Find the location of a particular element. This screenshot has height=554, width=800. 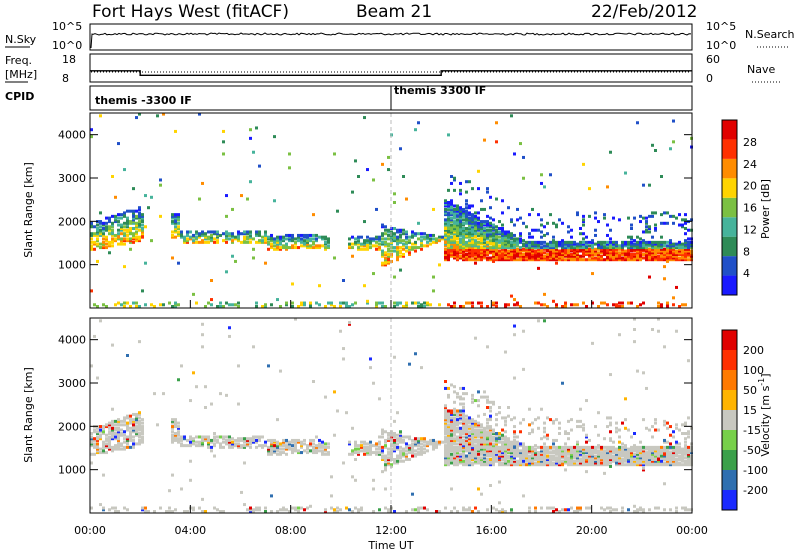

freq-trace is located at coordinates (391, 73).